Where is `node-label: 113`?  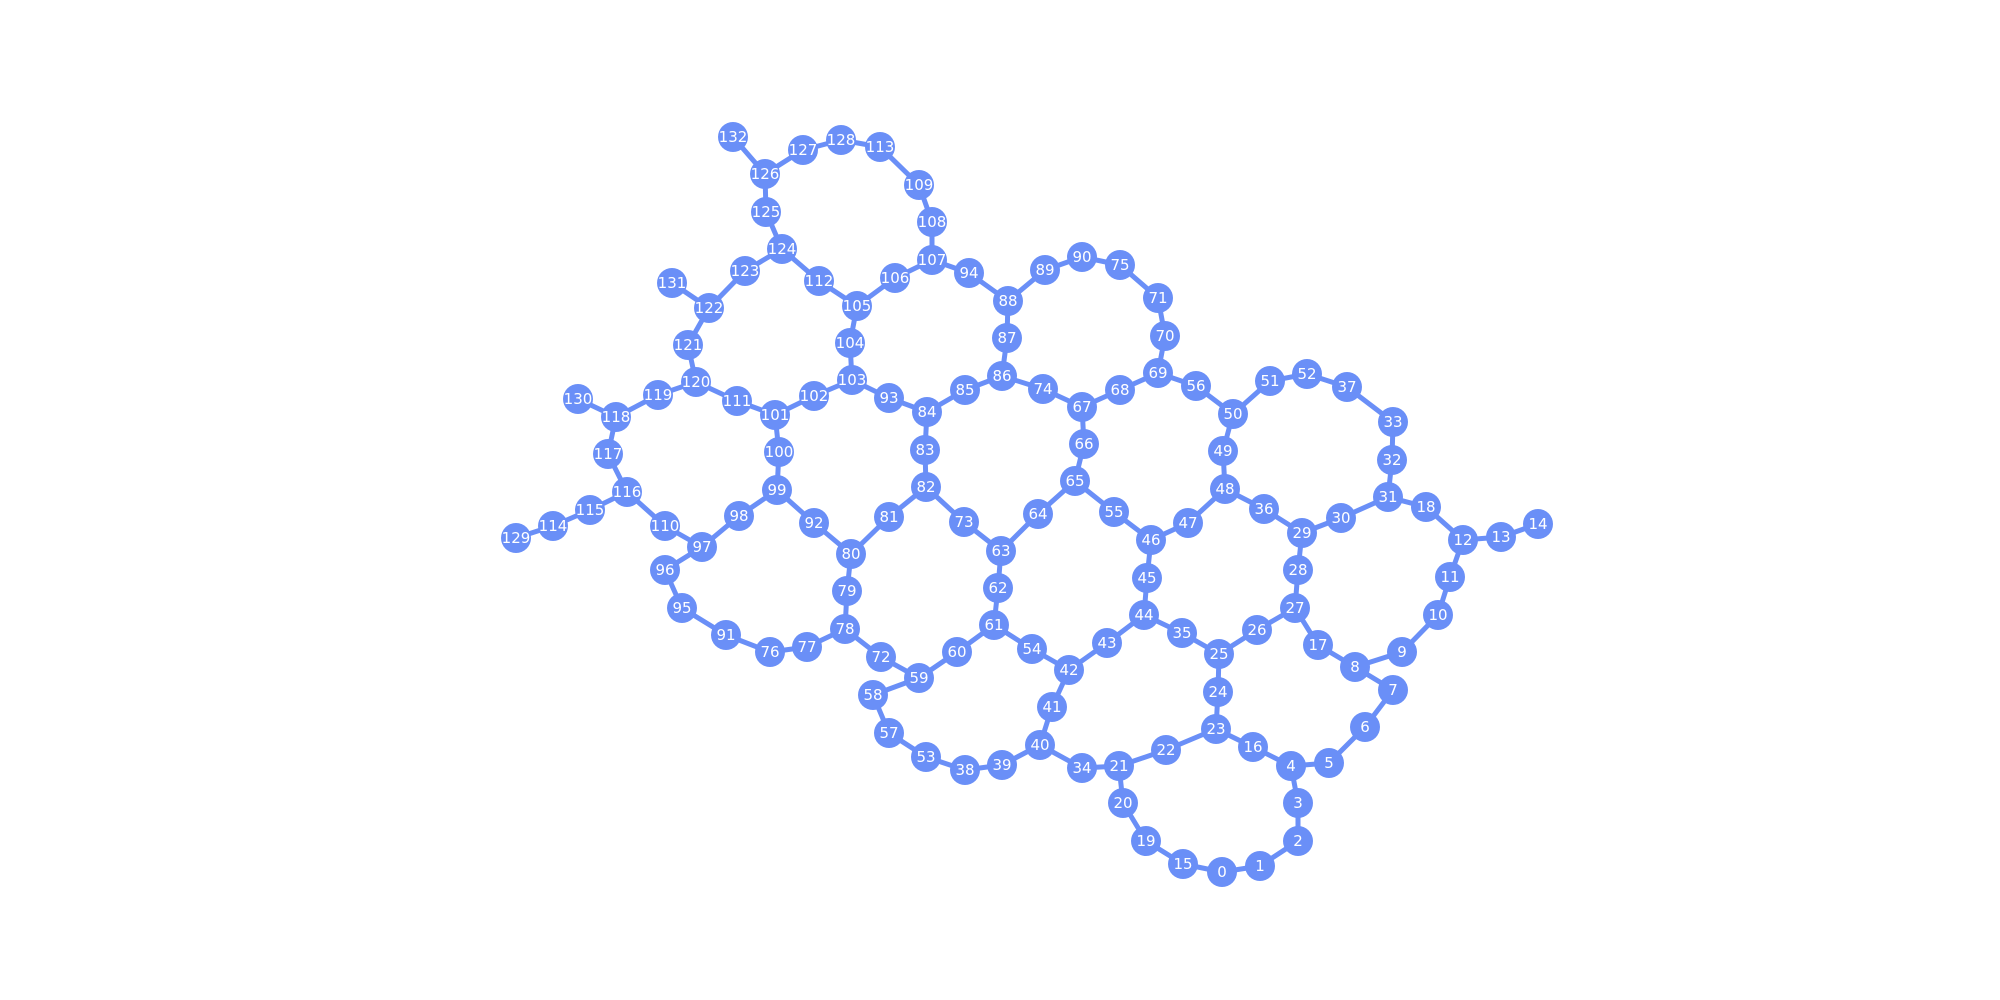
node-label: 113 is located at coordinates (880, 147).